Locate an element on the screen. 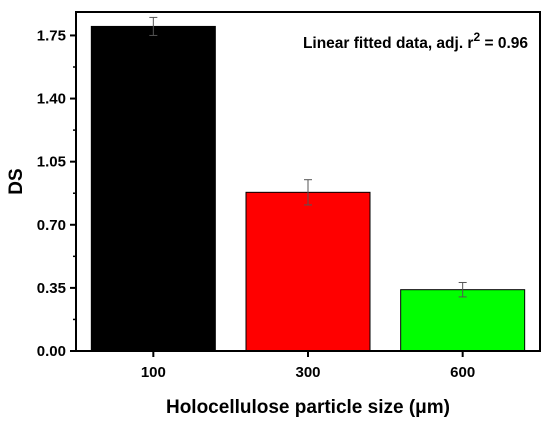 This screenshot has width=550, height=423. y-tick-label: 1.75 is located at coordinates (51, 35).